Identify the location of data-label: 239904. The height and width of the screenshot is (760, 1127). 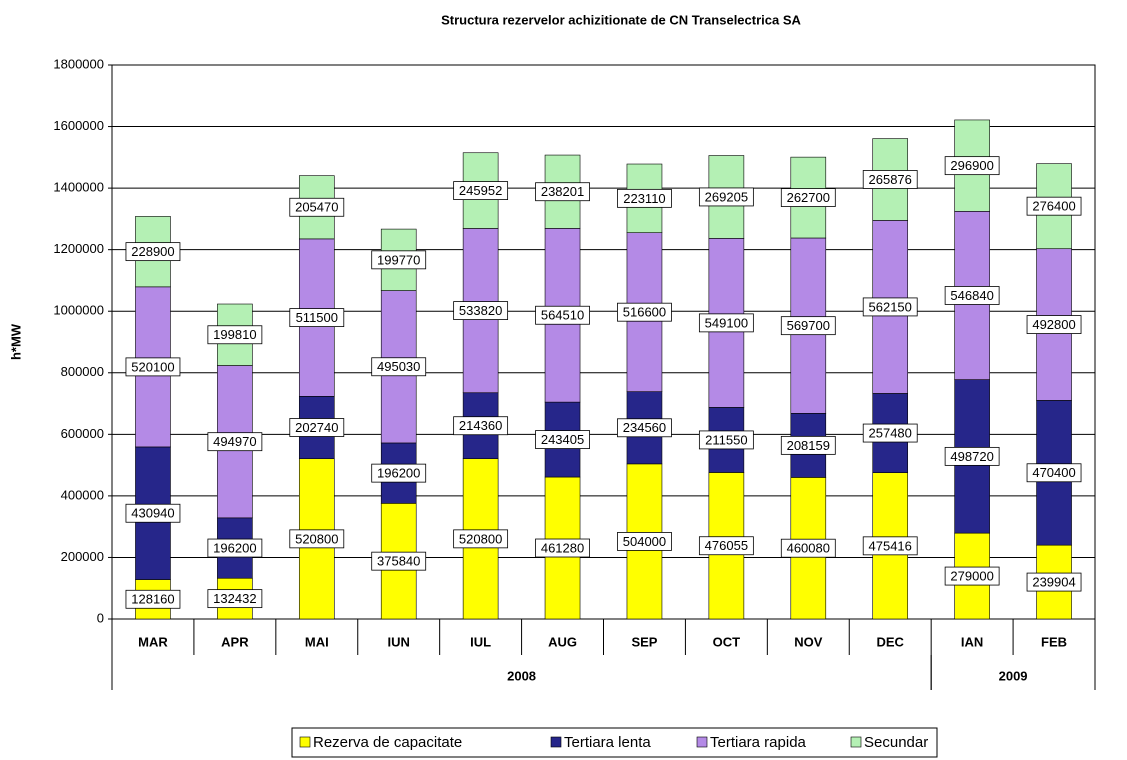
(1053, 582).